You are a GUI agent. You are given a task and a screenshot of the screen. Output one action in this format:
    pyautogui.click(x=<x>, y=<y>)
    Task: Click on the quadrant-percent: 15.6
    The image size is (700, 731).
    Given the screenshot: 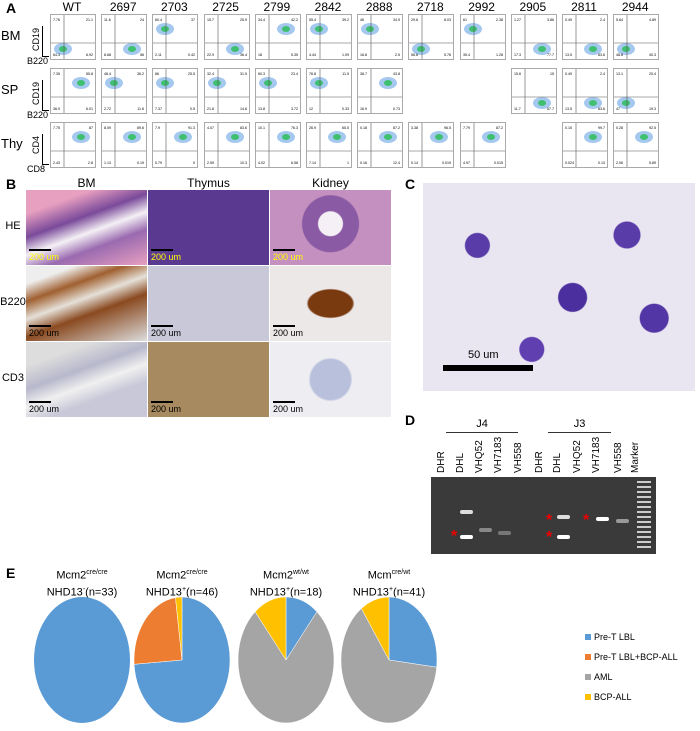 What is the action you would take?
    pyautogui.click(x=517, y=74)
    